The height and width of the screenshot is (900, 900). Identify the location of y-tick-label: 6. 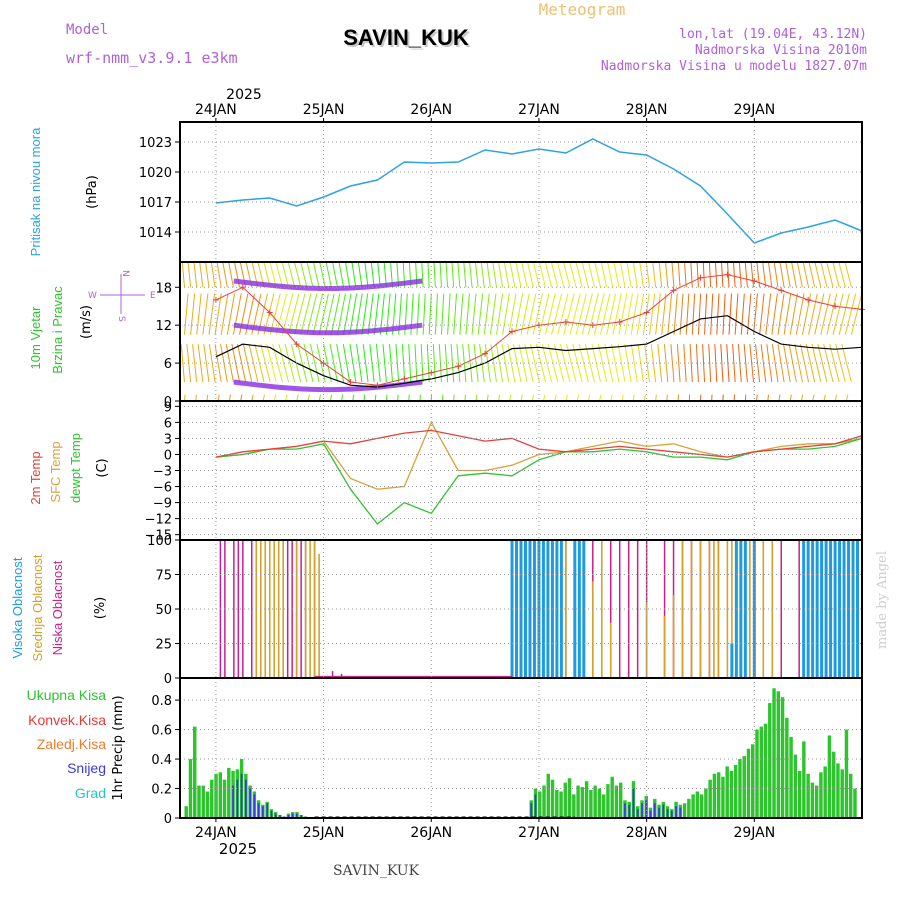
(168, 364).